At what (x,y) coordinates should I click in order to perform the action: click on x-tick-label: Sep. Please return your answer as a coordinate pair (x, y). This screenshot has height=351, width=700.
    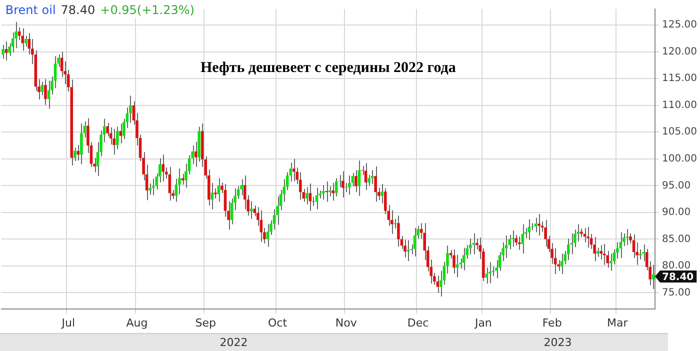
    Looking at the image, I should click on (205, 323).